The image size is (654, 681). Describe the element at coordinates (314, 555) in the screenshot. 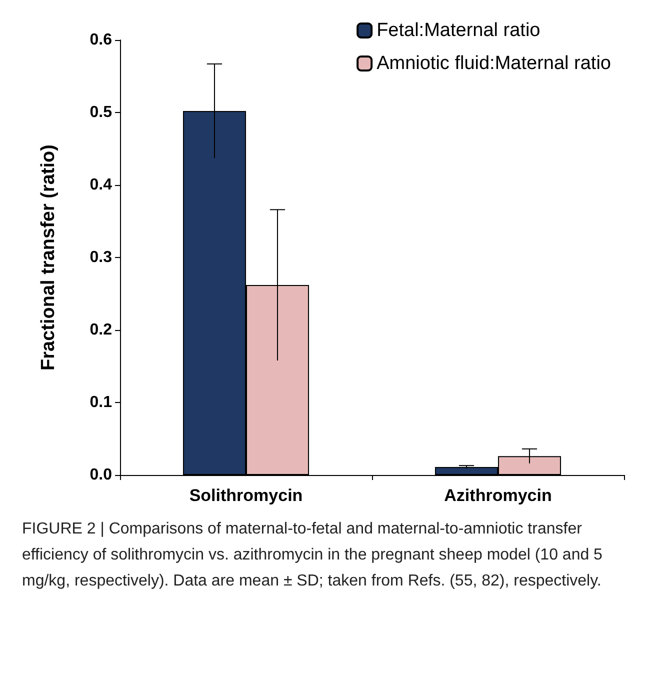

I see `caption: FIGURE 2 | Comparisons of maternal-to-fetal and maternal-to-amniotic transfer efficiency of solithromycin vs. azithromycin in the pregnant sheep model (10 and 5 mg/kg, respectively). Data are mean ± SD; taken from Refs. (55, 82), respectively.` at that location.